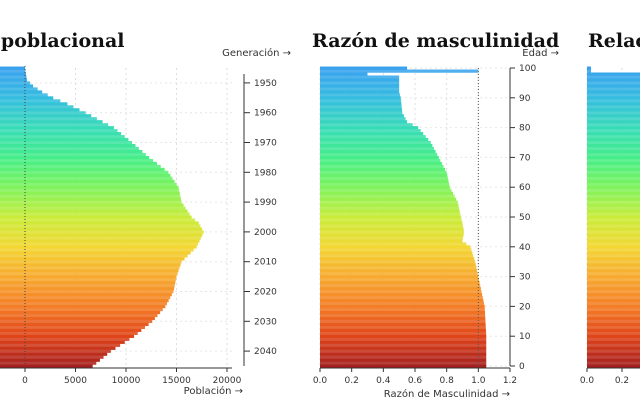  What do you see at coordinates (525, 188) in the screenshot?
I see `age-tick-label: 60` at bounding box center [525, 188].